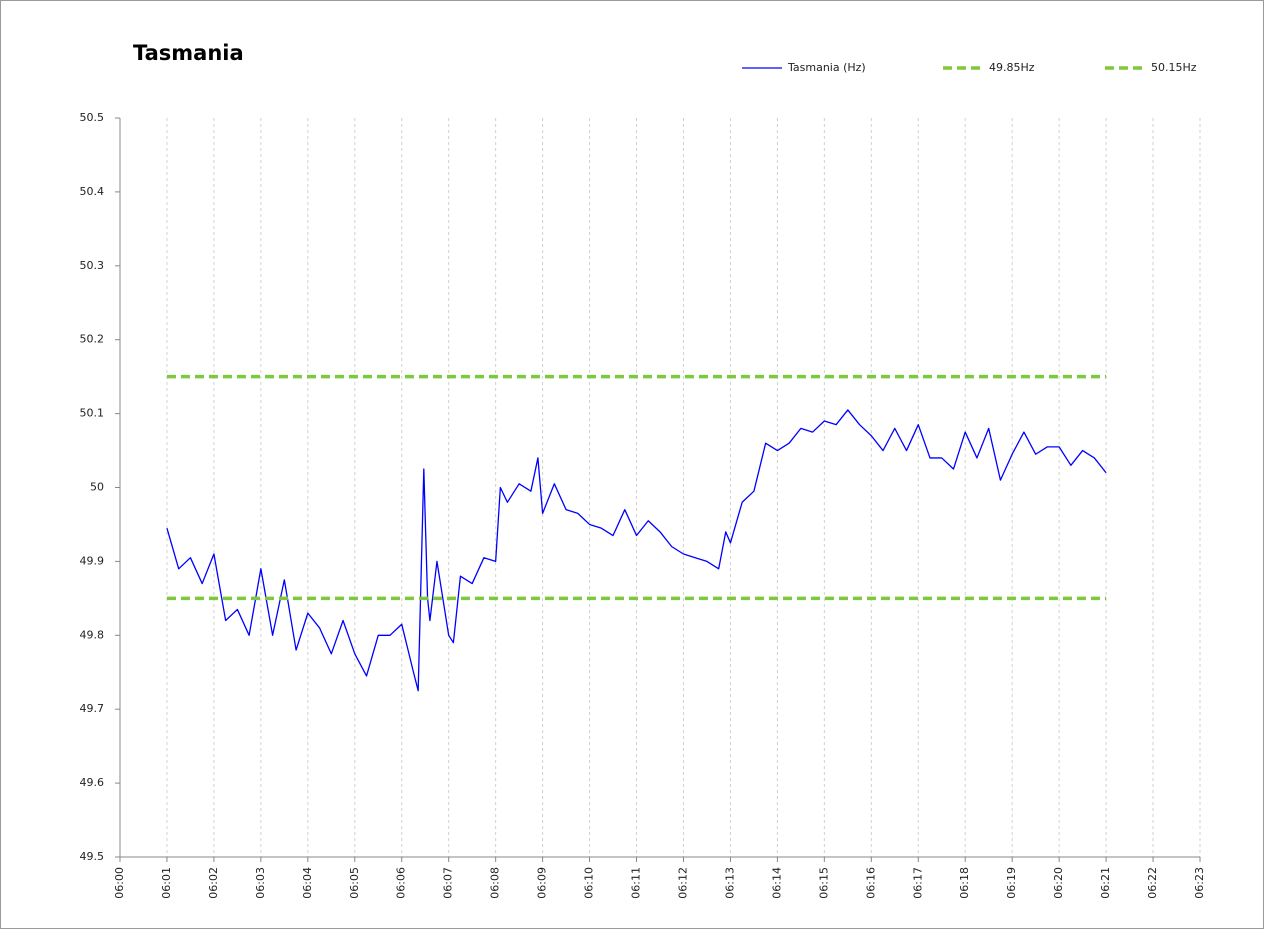  I want to click on x-tick-label: 06:21, so click(1105, 883).